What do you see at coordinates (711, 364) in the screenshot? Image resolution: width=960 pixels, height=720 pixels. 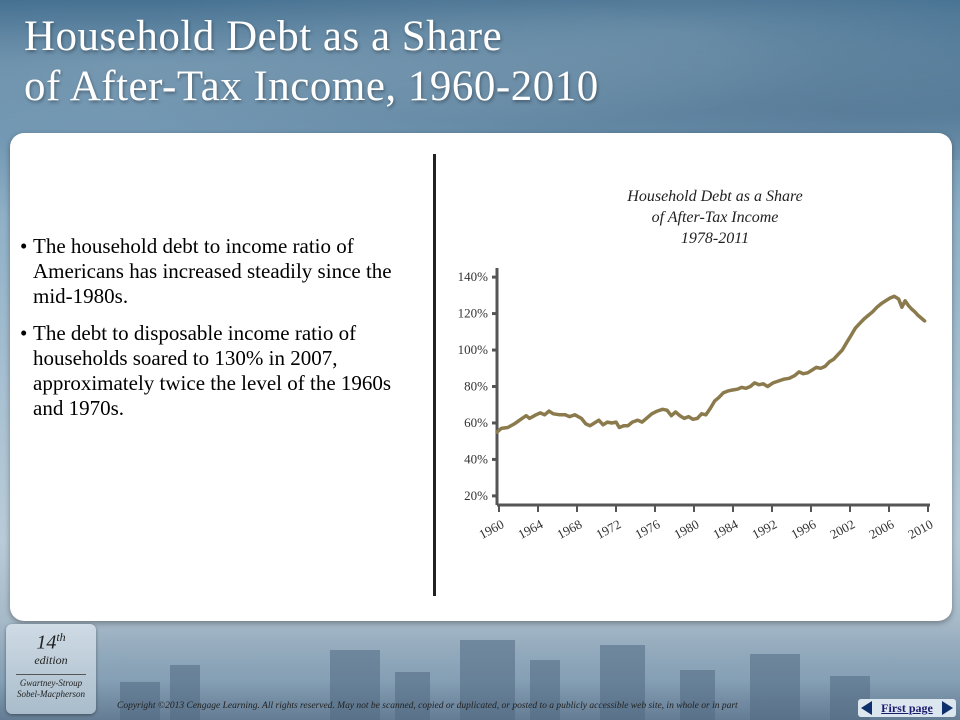 I see `series-line` at bounding box center [711, 364].